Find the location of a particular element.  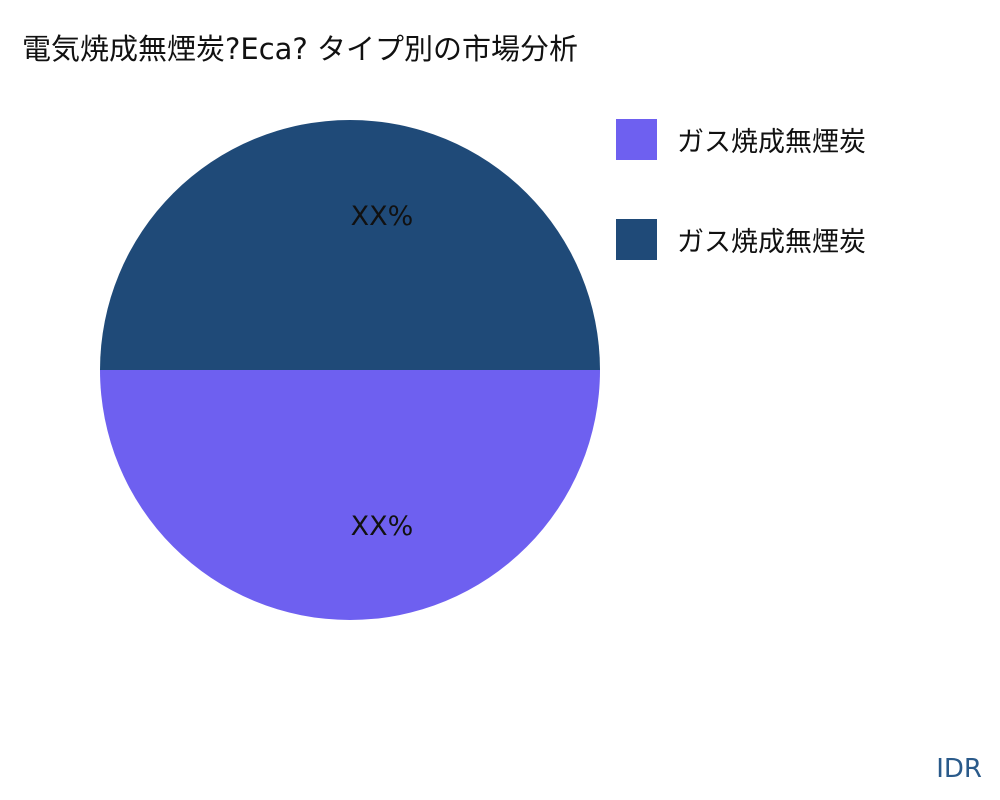

chart-title: 電気焼成無煙炭?Eca? タイプ別の市場分析 is located at coordinates (300, 49).